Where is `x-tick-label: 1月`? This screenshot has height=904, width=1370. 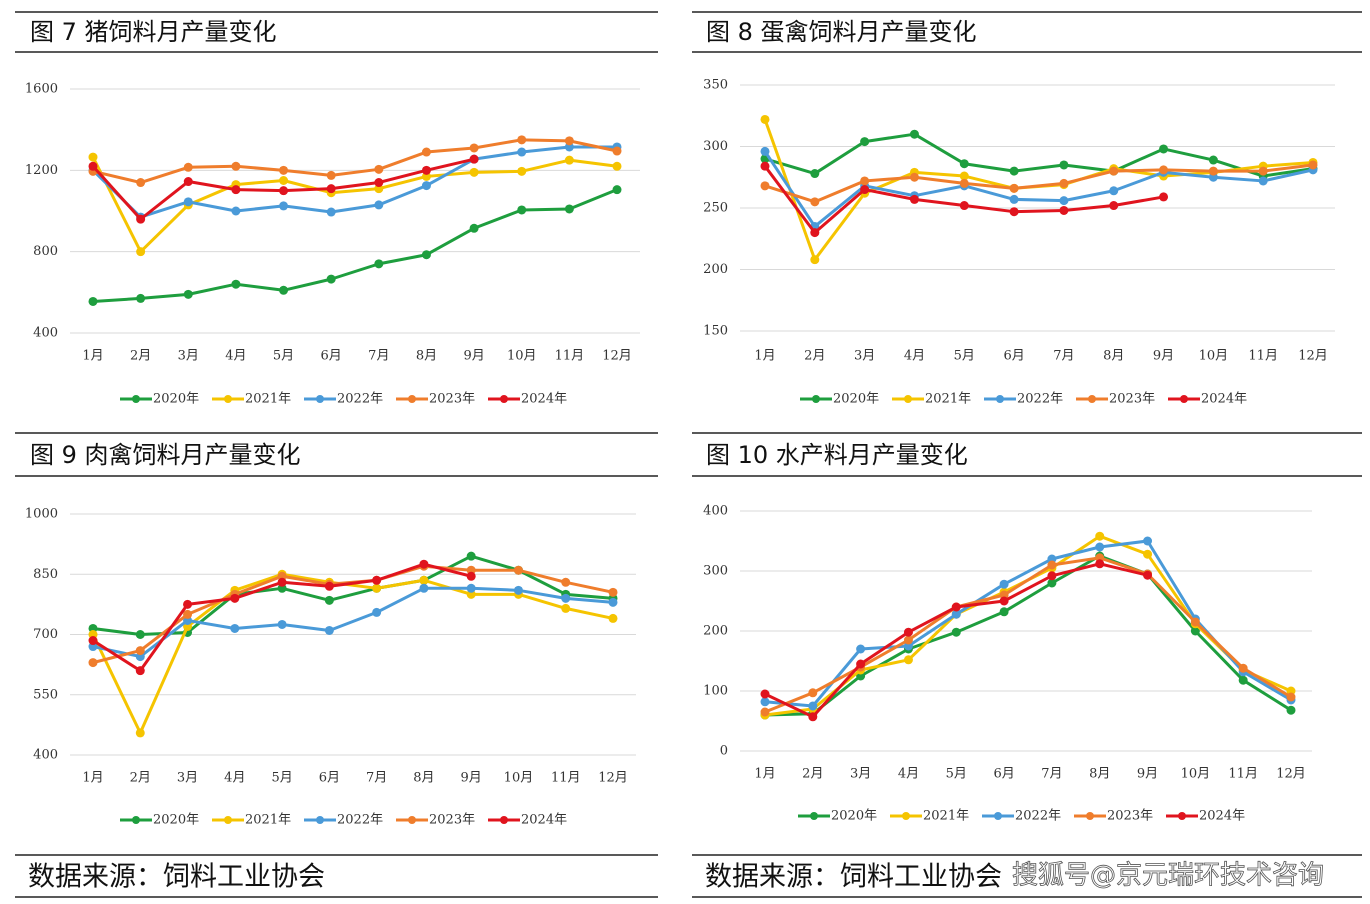 x-tick-label: 1月 is located at coordinates (764, 774).